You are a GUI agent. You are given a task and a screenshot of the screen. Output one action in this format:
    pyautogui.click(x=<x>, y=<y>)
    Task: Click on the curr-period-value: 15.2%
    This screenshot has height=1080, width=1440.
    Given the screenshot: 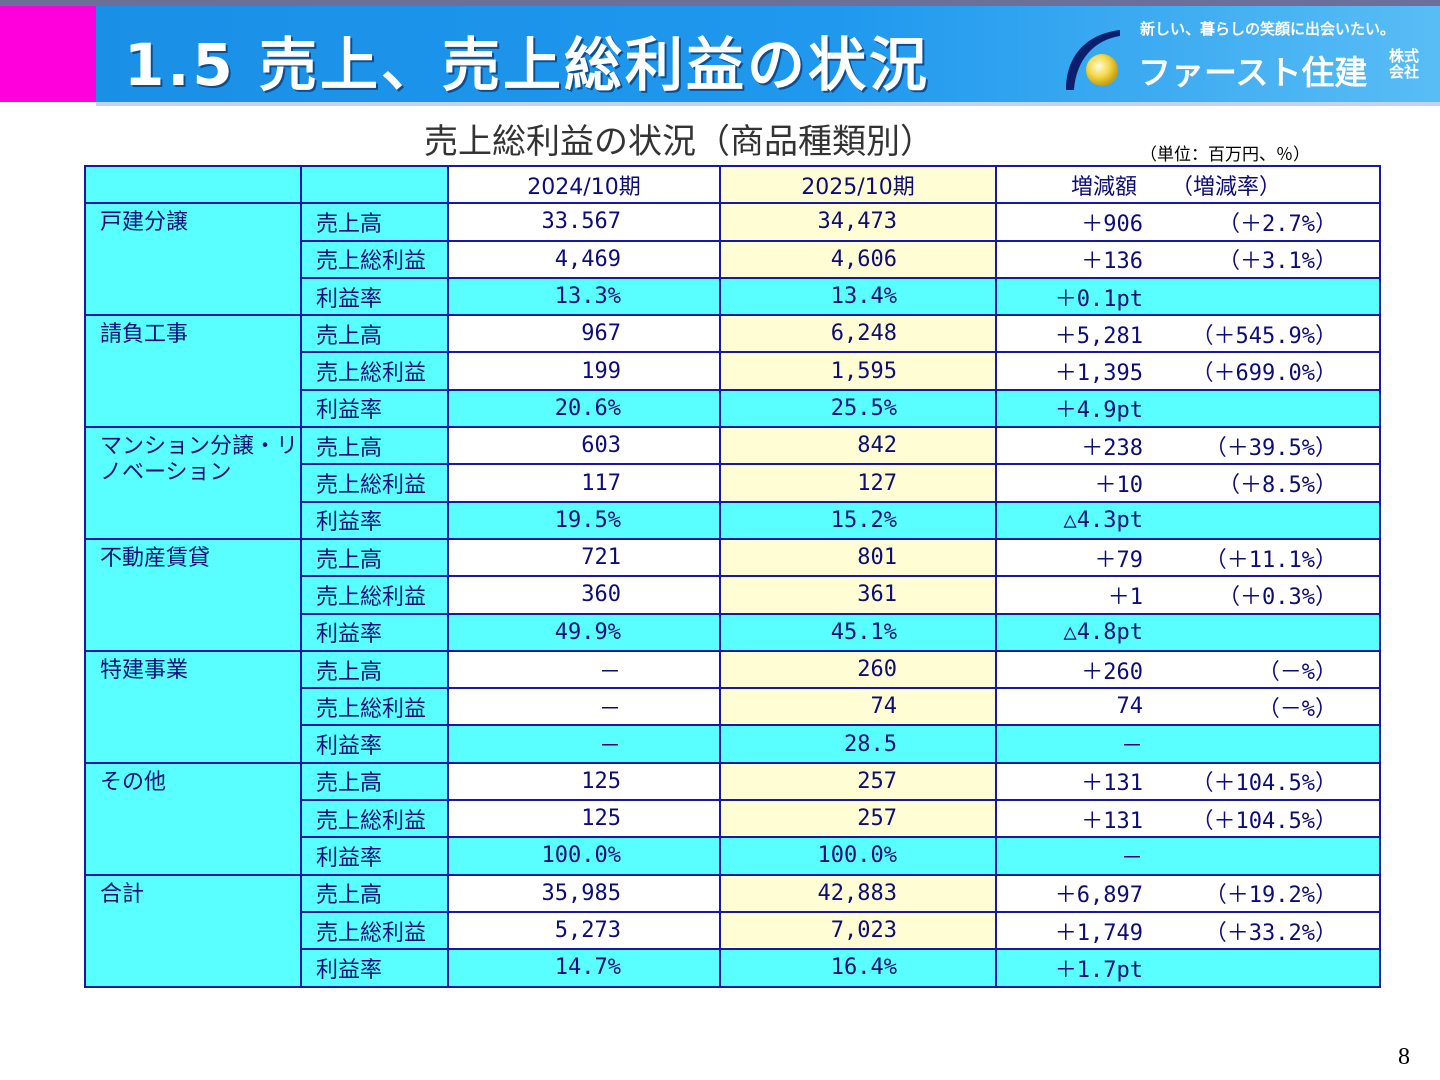 What is the action you would take?
    pyautogui.click(x=863, y=520)
    